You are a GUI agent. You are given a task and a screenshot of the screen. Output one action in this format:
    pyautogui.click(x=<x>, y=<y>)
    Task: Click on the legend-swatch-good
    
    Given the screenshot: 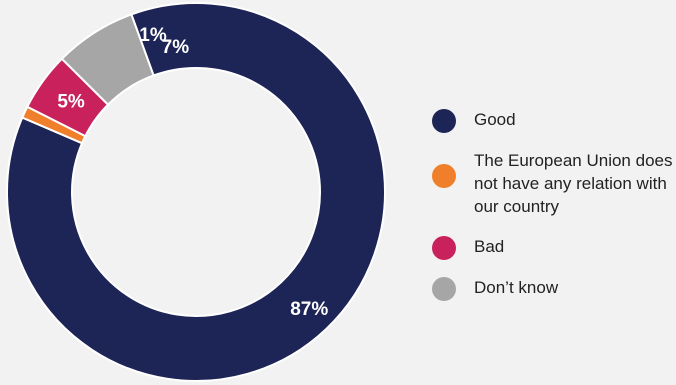 What is the action you would take?
    pyautogui.click(x=444, y=121)
    